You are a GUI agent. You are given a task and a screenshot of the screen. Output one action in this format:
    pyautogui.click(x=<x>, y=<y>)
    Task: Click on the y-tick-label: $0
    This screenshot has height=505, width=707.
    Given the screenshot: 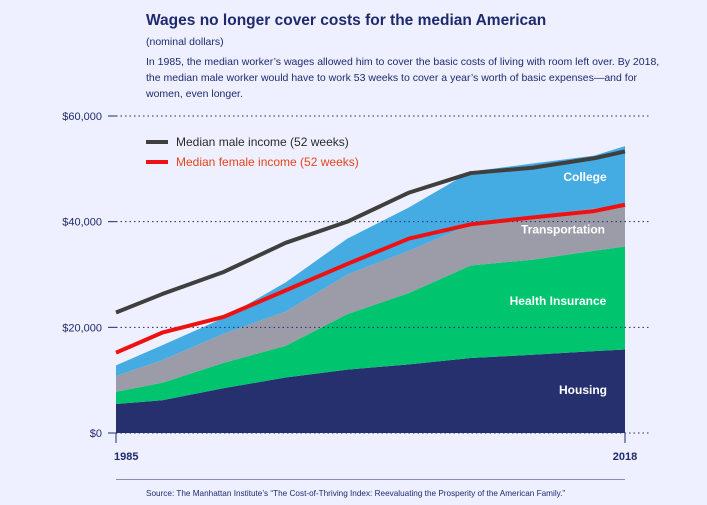 What is the action you would take?
    pyautogui.click(x=96, y=434)
    